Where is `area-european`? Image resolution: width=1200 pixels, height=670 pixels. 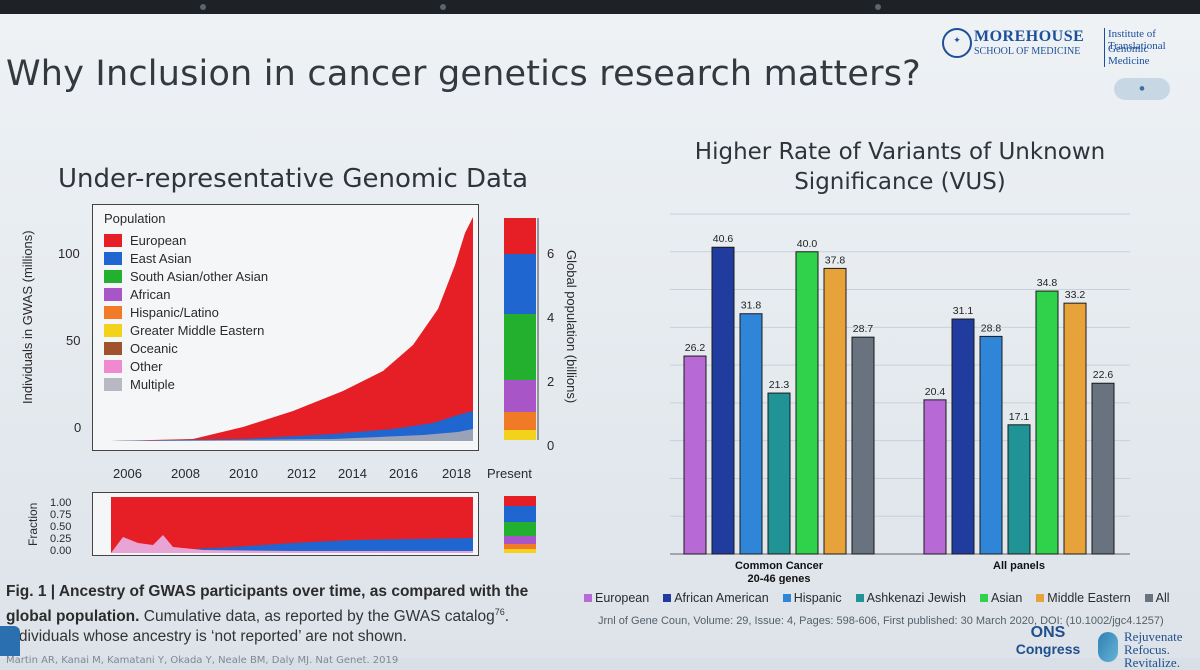
area-european is located at coordinates (292, 329).